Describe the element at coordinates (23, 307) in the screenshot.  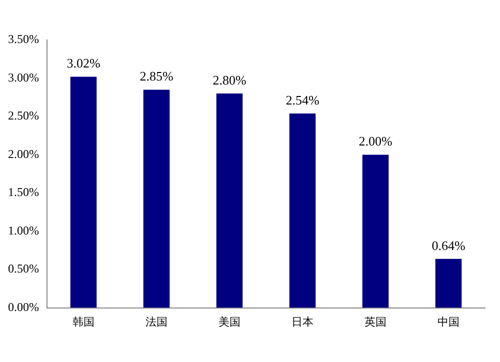
I see `y-tick-label: 0.00%` at that location.